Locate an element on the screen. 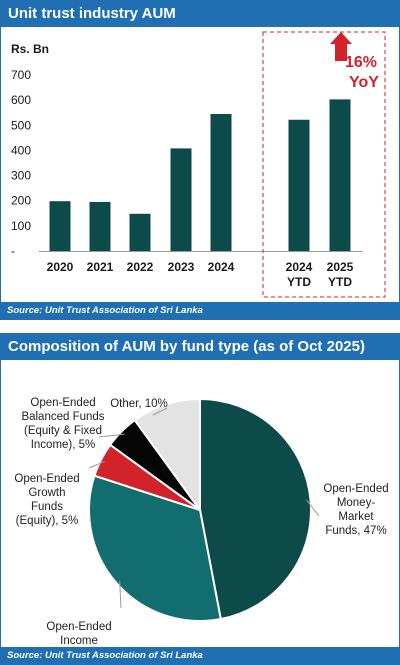 The width and height of the screenshot is (400, 665). up-arrow-icon is located at coordinates (341, 46).